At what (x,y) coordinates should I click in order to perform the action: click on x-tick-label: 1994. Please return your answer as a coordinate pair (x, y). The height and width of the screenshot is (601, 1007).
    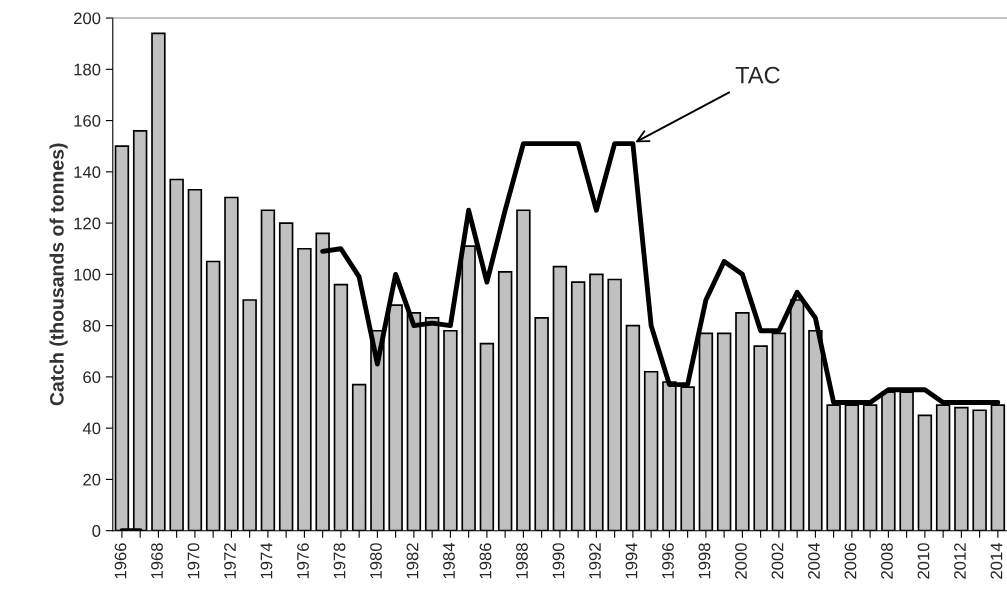
    Looking at the image, I should click on (631, 560).